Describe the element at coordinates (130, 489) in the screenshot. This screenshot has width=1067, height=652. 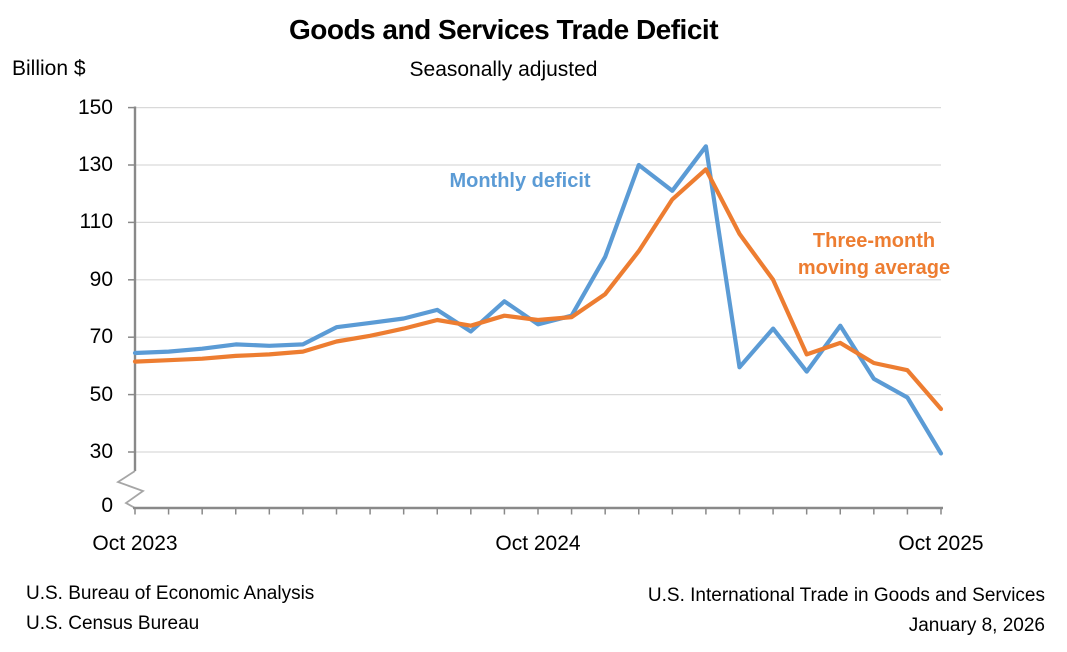
I see `axis-break-squiggle` at that location.